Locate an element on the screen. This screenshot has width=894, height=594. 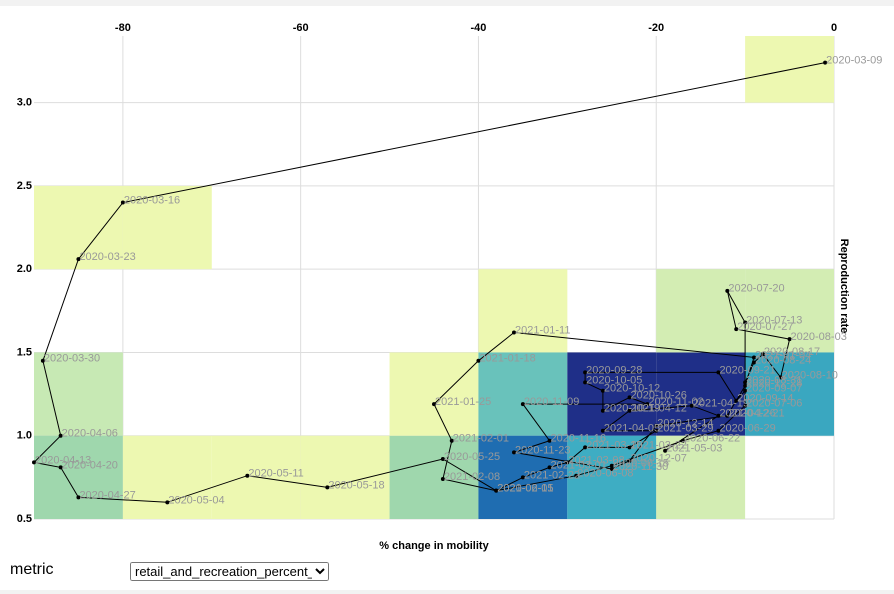
point-label: 2020-06-22 is located at coordinates (712, 439).